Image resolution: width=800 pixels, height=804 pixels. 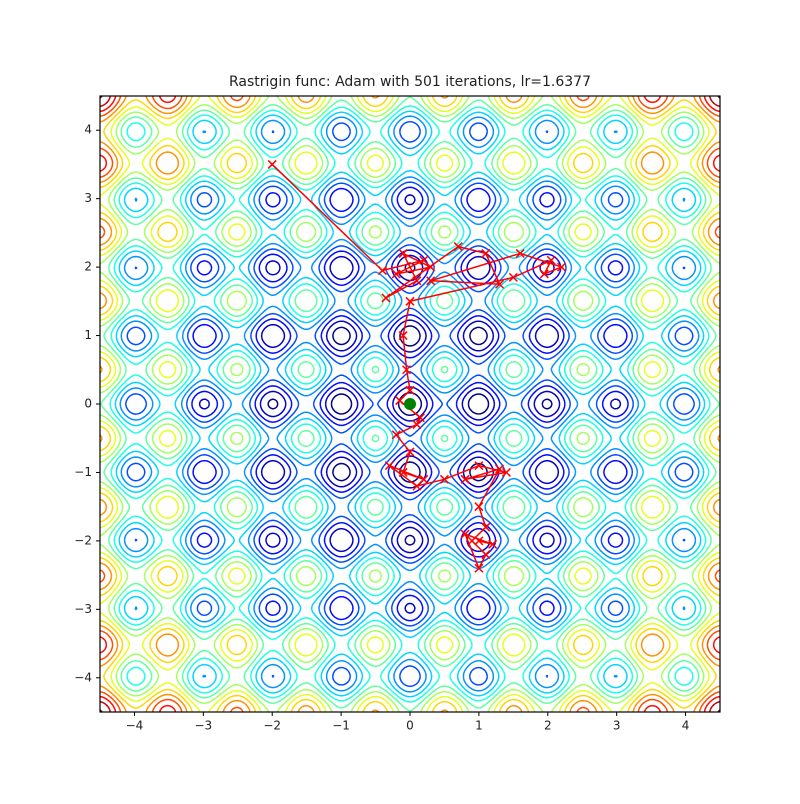 What do you see at coordinates (617, 726) in the screenshot?
I see `x-tick-label: 3` at bounding box center [617, 726].